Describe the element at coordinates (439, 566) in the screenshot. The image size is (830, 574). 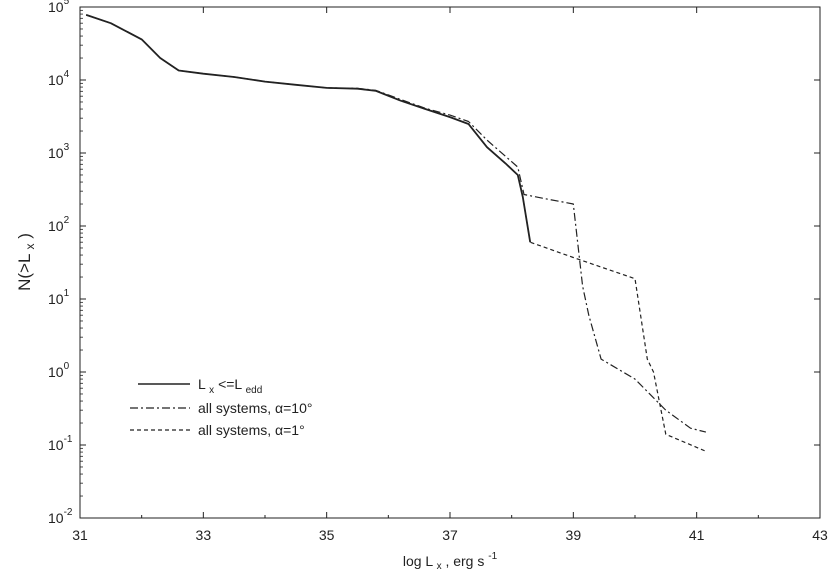
I see `x-axis-title-sub: x` at that location.